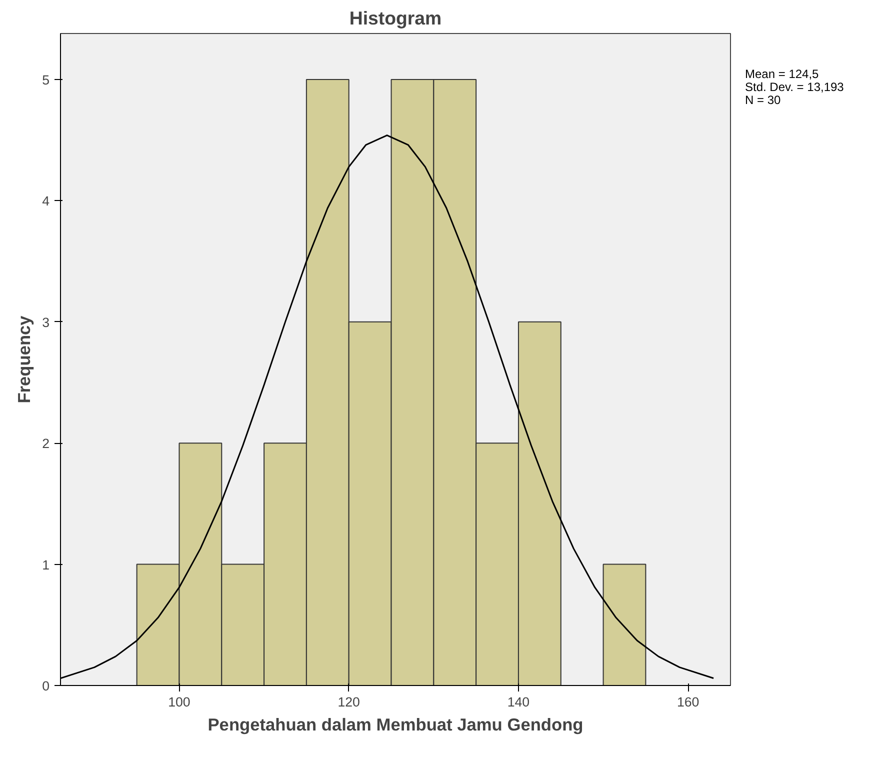 This screenshot has width=885, height=759. What do you see at coordinates (763, 100) in the screenshot?
I see `text: N = 30` at bounding box center [763, 100].